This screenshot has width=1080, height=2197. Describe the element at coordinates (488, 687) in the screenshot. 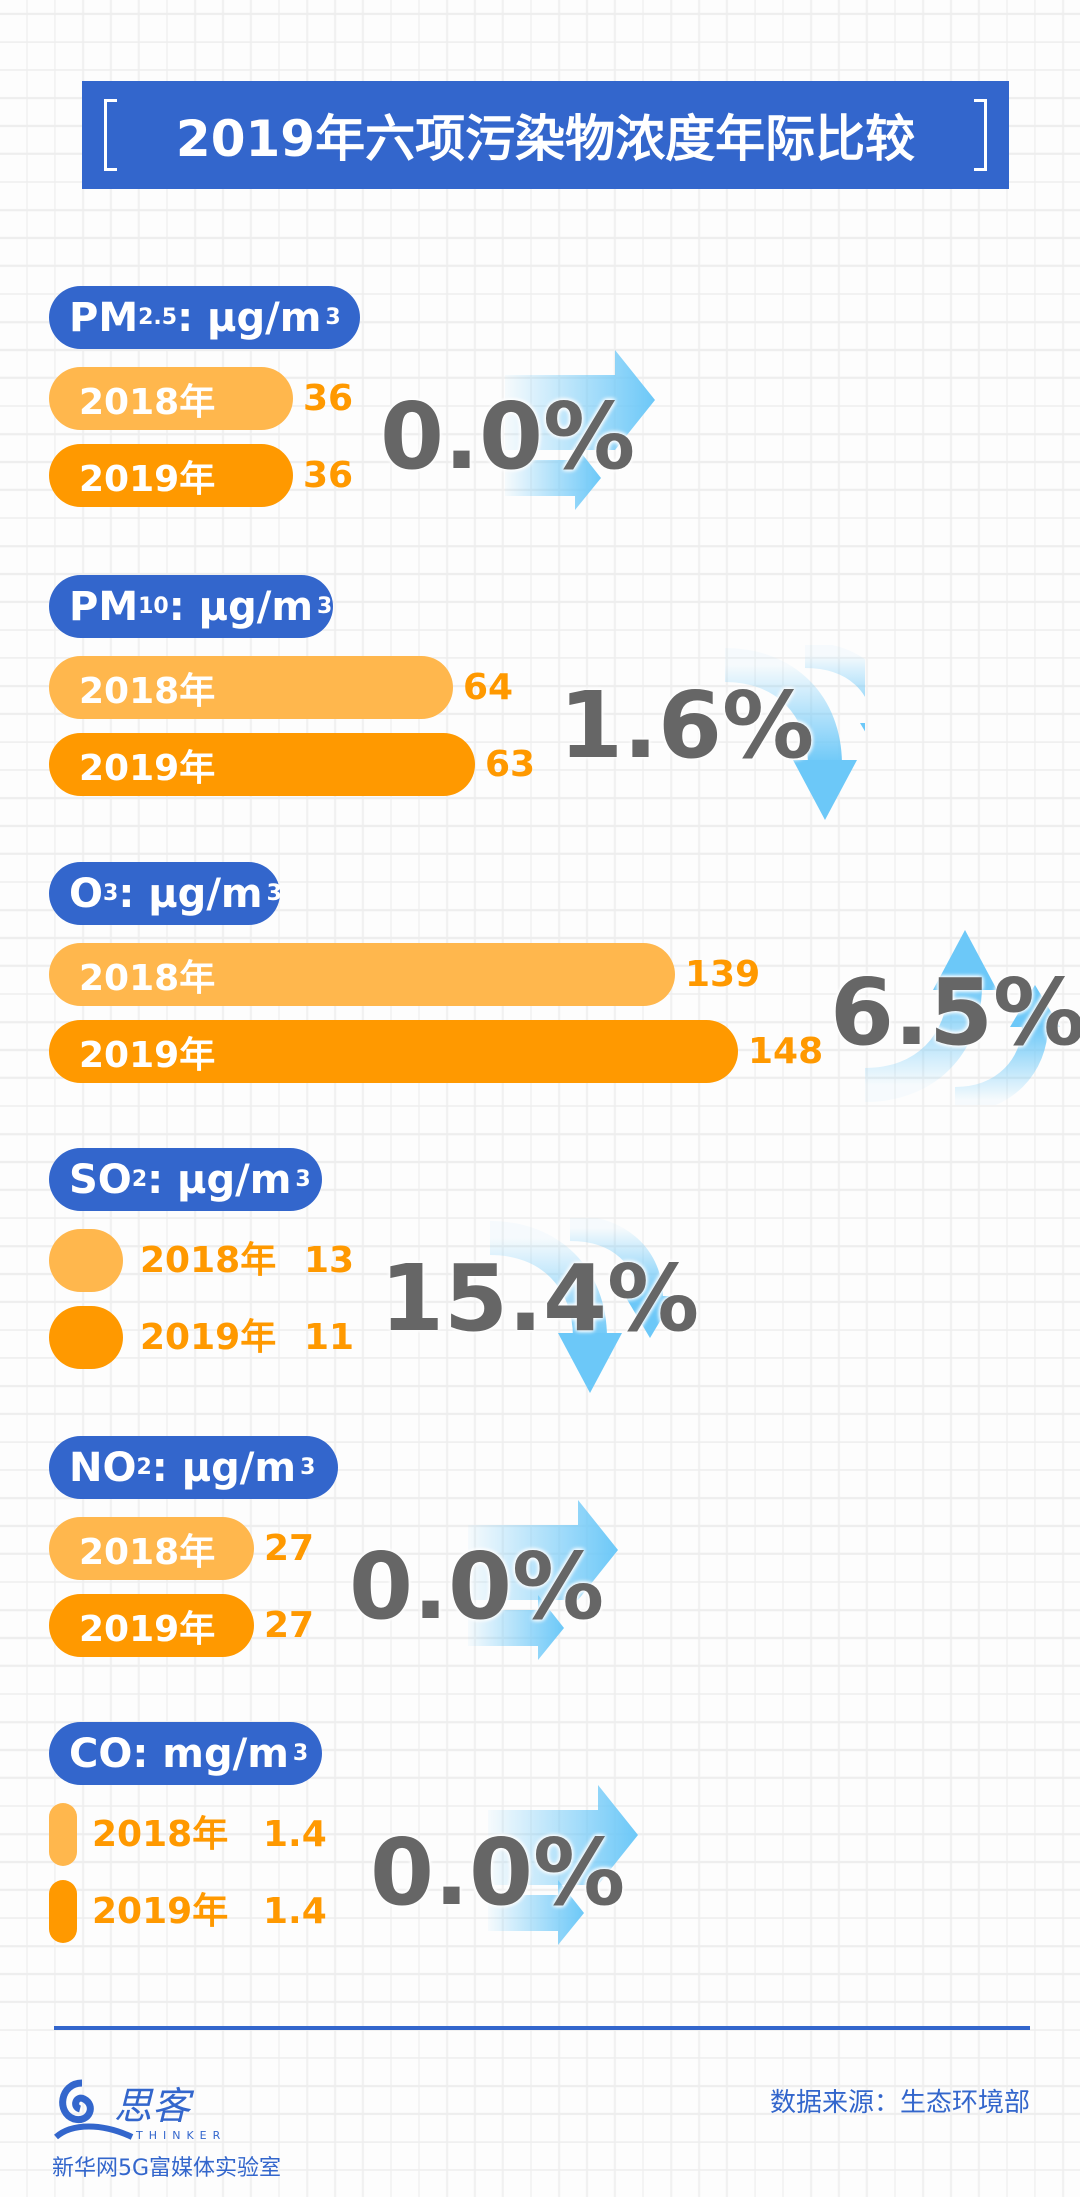

I see `value-2018: 64` at that location.